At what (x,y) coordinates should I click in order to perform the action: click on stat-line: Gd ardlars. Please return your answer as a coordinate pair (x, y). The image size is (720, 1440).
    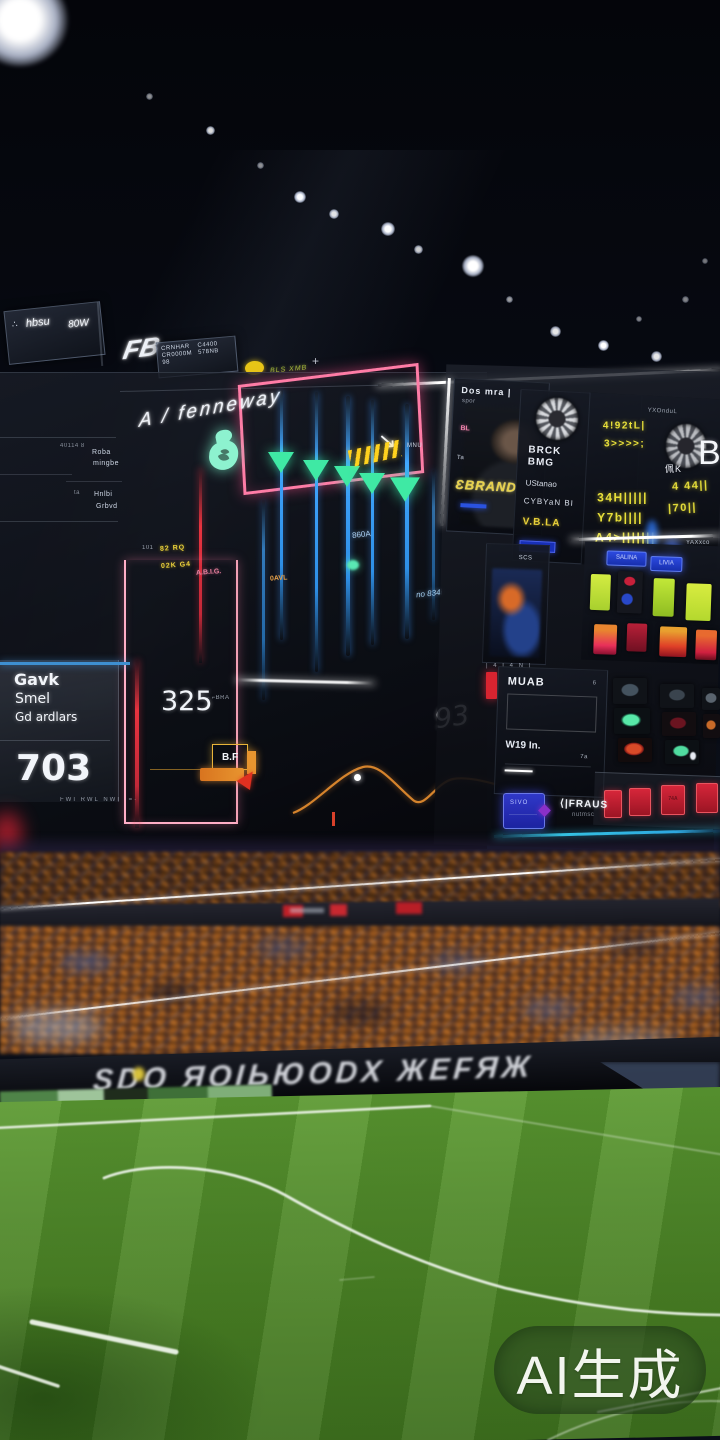
    Looking at the image, I should click on (46, 717).